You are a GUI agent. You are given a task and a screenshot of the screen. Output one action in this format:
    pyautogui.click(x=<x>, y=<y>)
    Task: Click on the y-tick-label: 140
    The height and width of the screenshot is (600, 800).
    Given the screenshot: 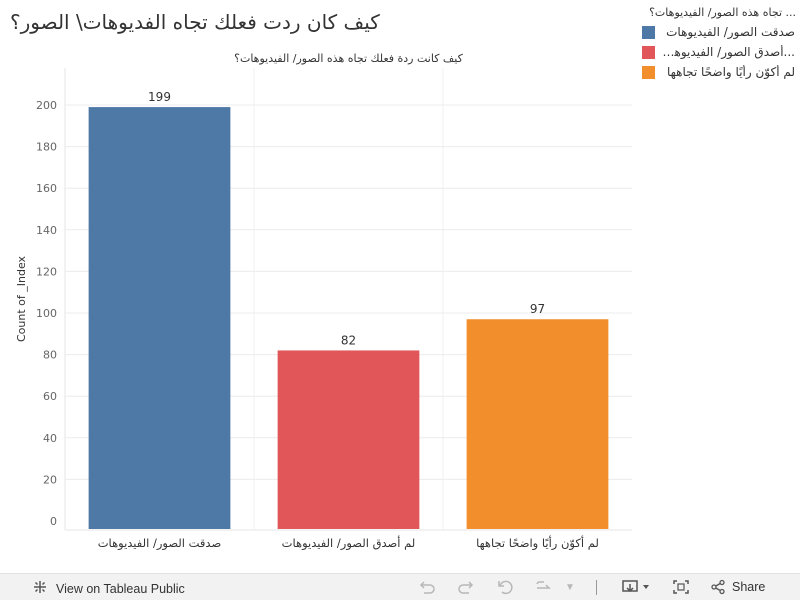 What is the action you would take?
    pyautogui.click(x=46, y=230)
    